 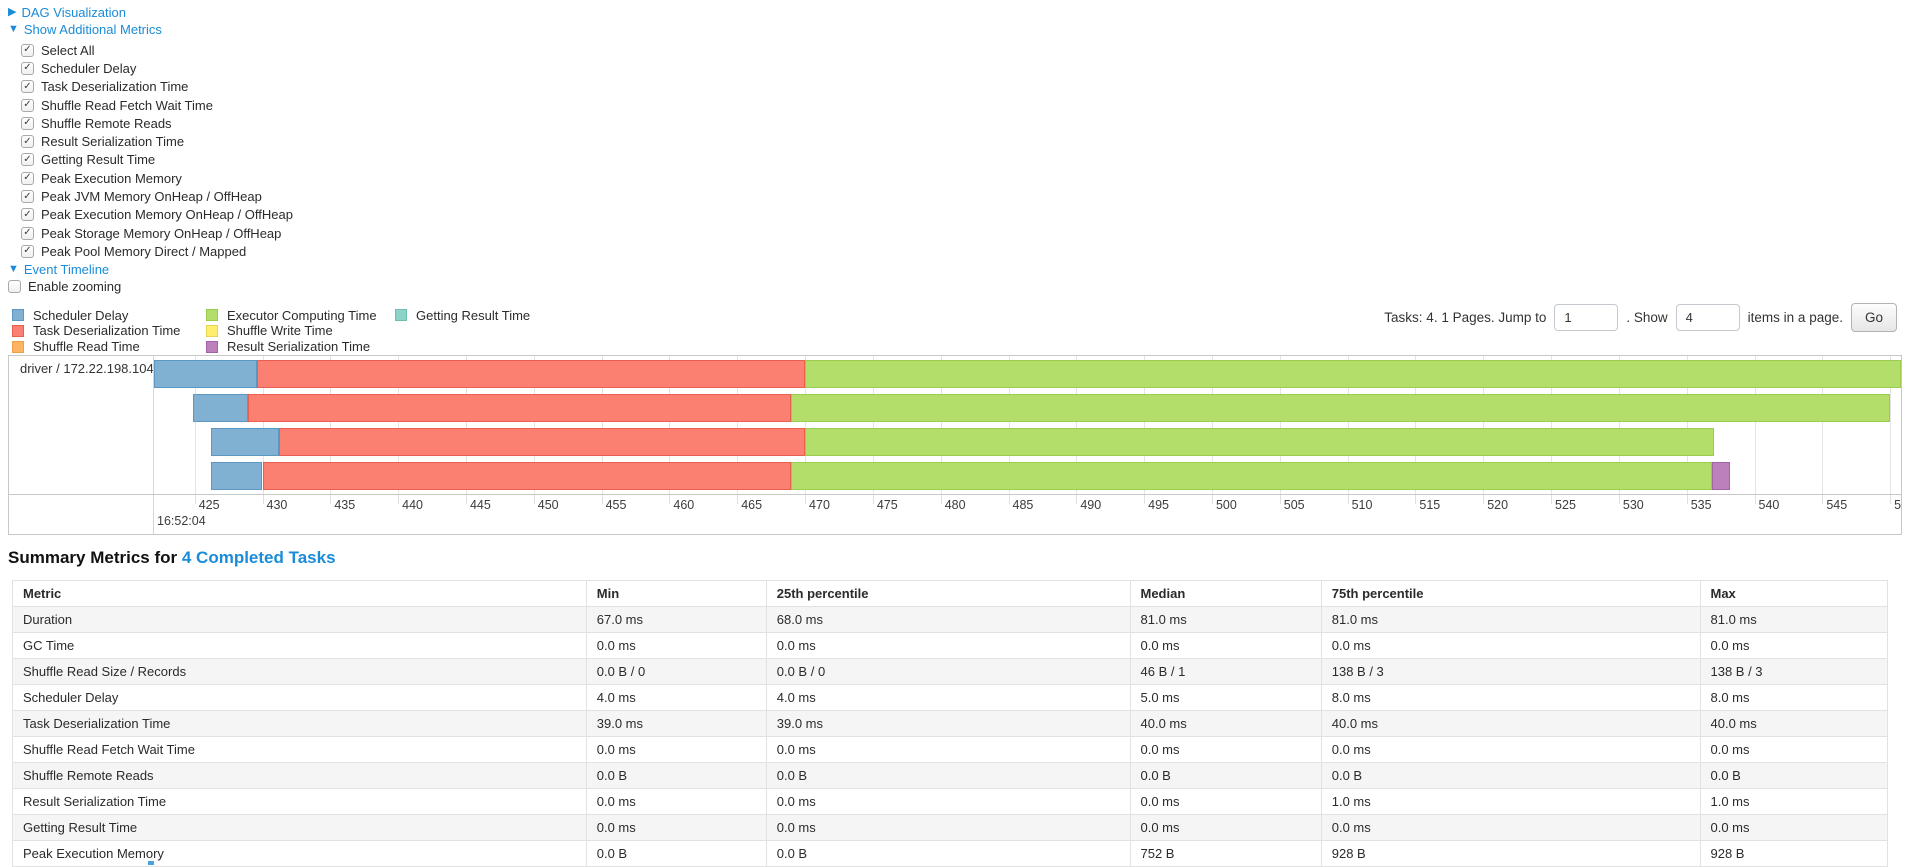 I want to click on task-bar, so click(x=1027, y=442).